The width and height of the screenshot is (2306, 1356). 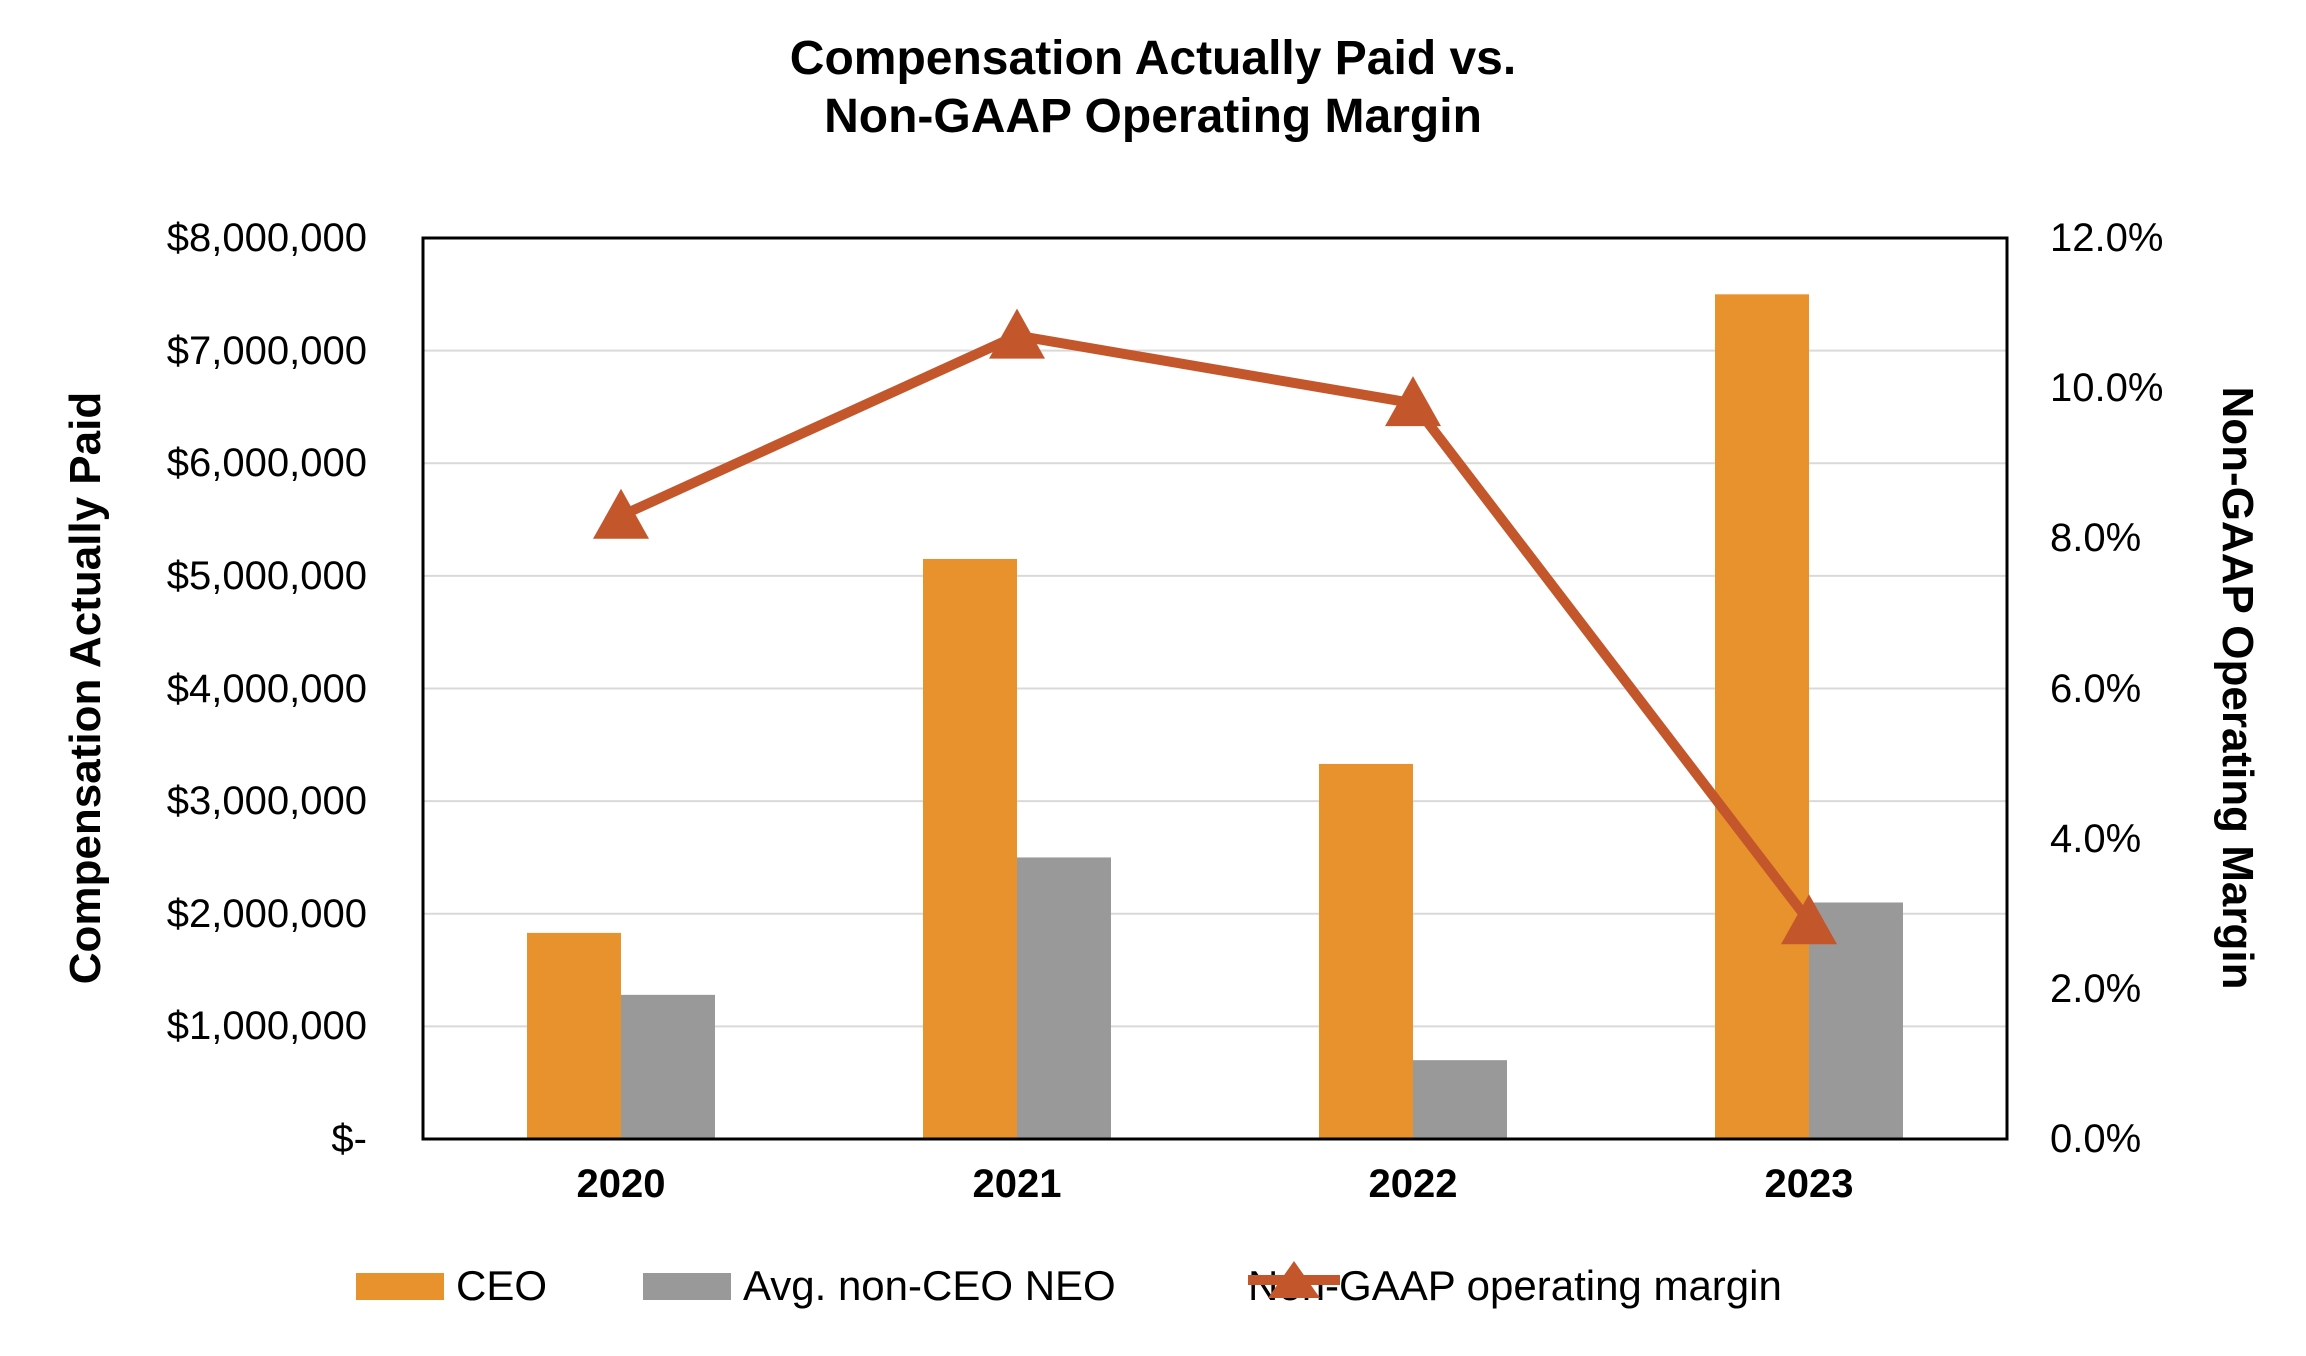 What do you see at coordinates (2107, 388) in the screenshot?
I see `right-axis-tick-label: 10.0%` at bounding box center [2107, 388].